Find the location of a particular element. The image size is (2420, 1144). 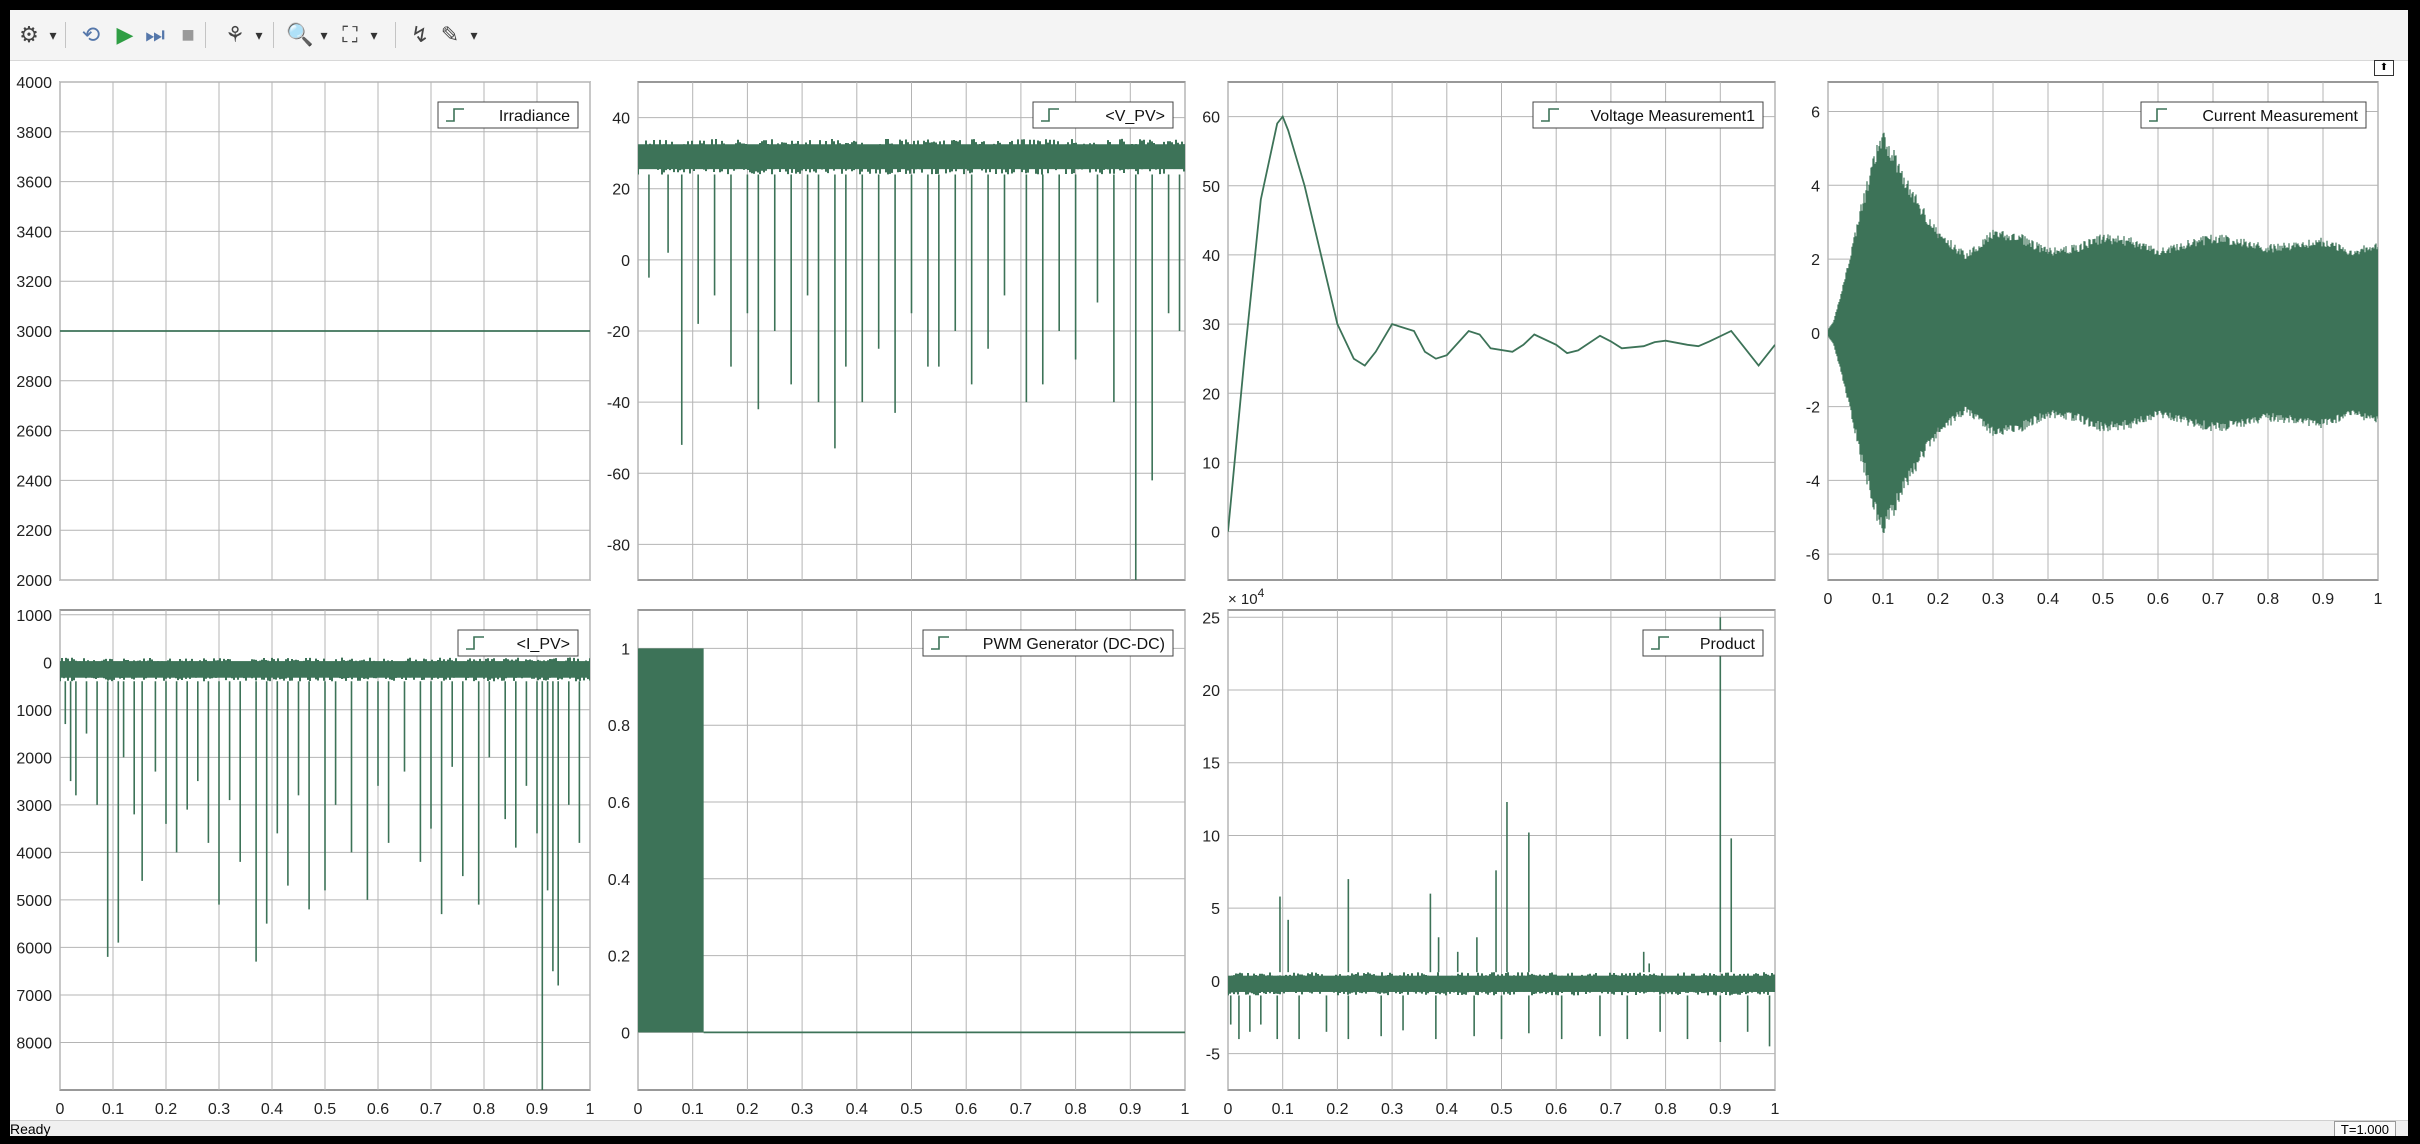

y-tick-label: 3600 is located at coordinates (34, 183).